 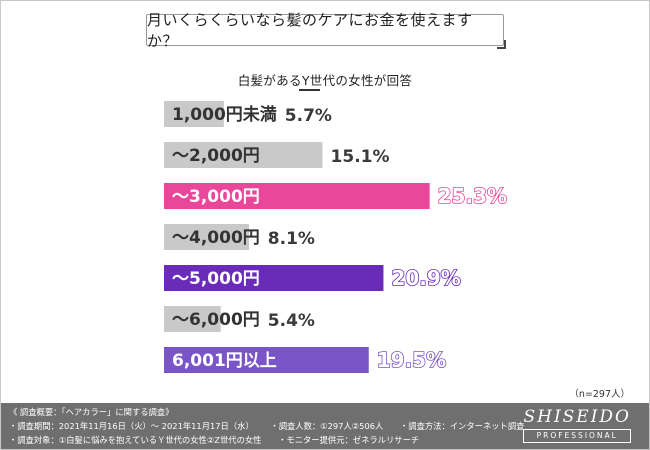 I want to click on category-label-5: ～6,000円, so click(x=216, y=320).